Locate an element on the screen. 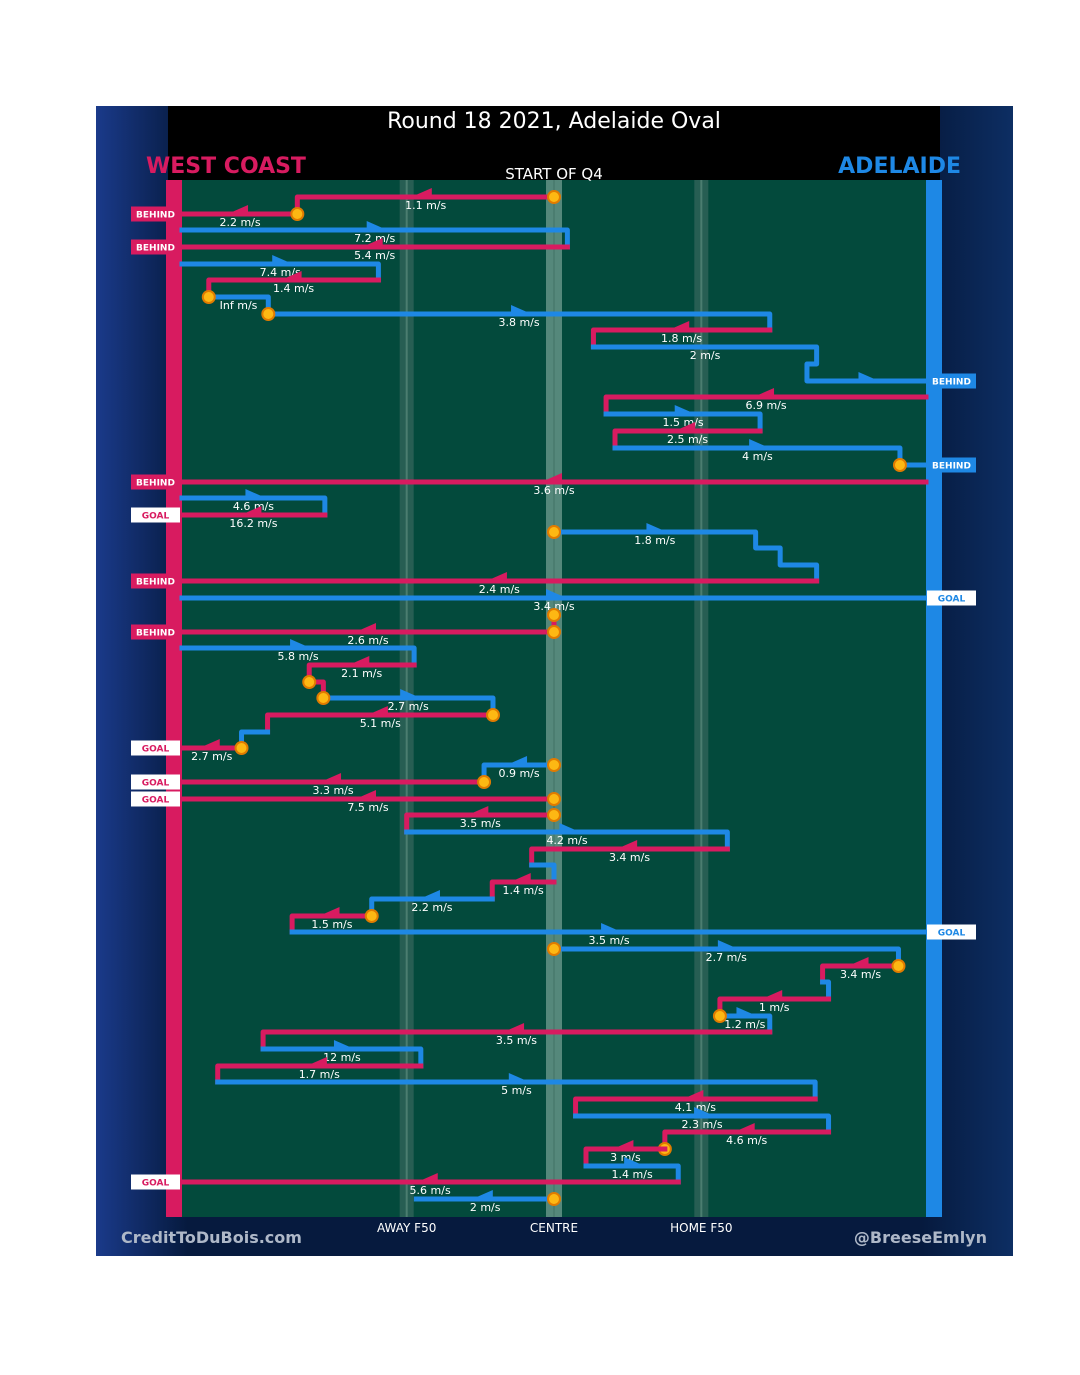 The image size is (1080, 1375). chain-speed-label: 1.5 m/s is located at coordinates (683, 422).